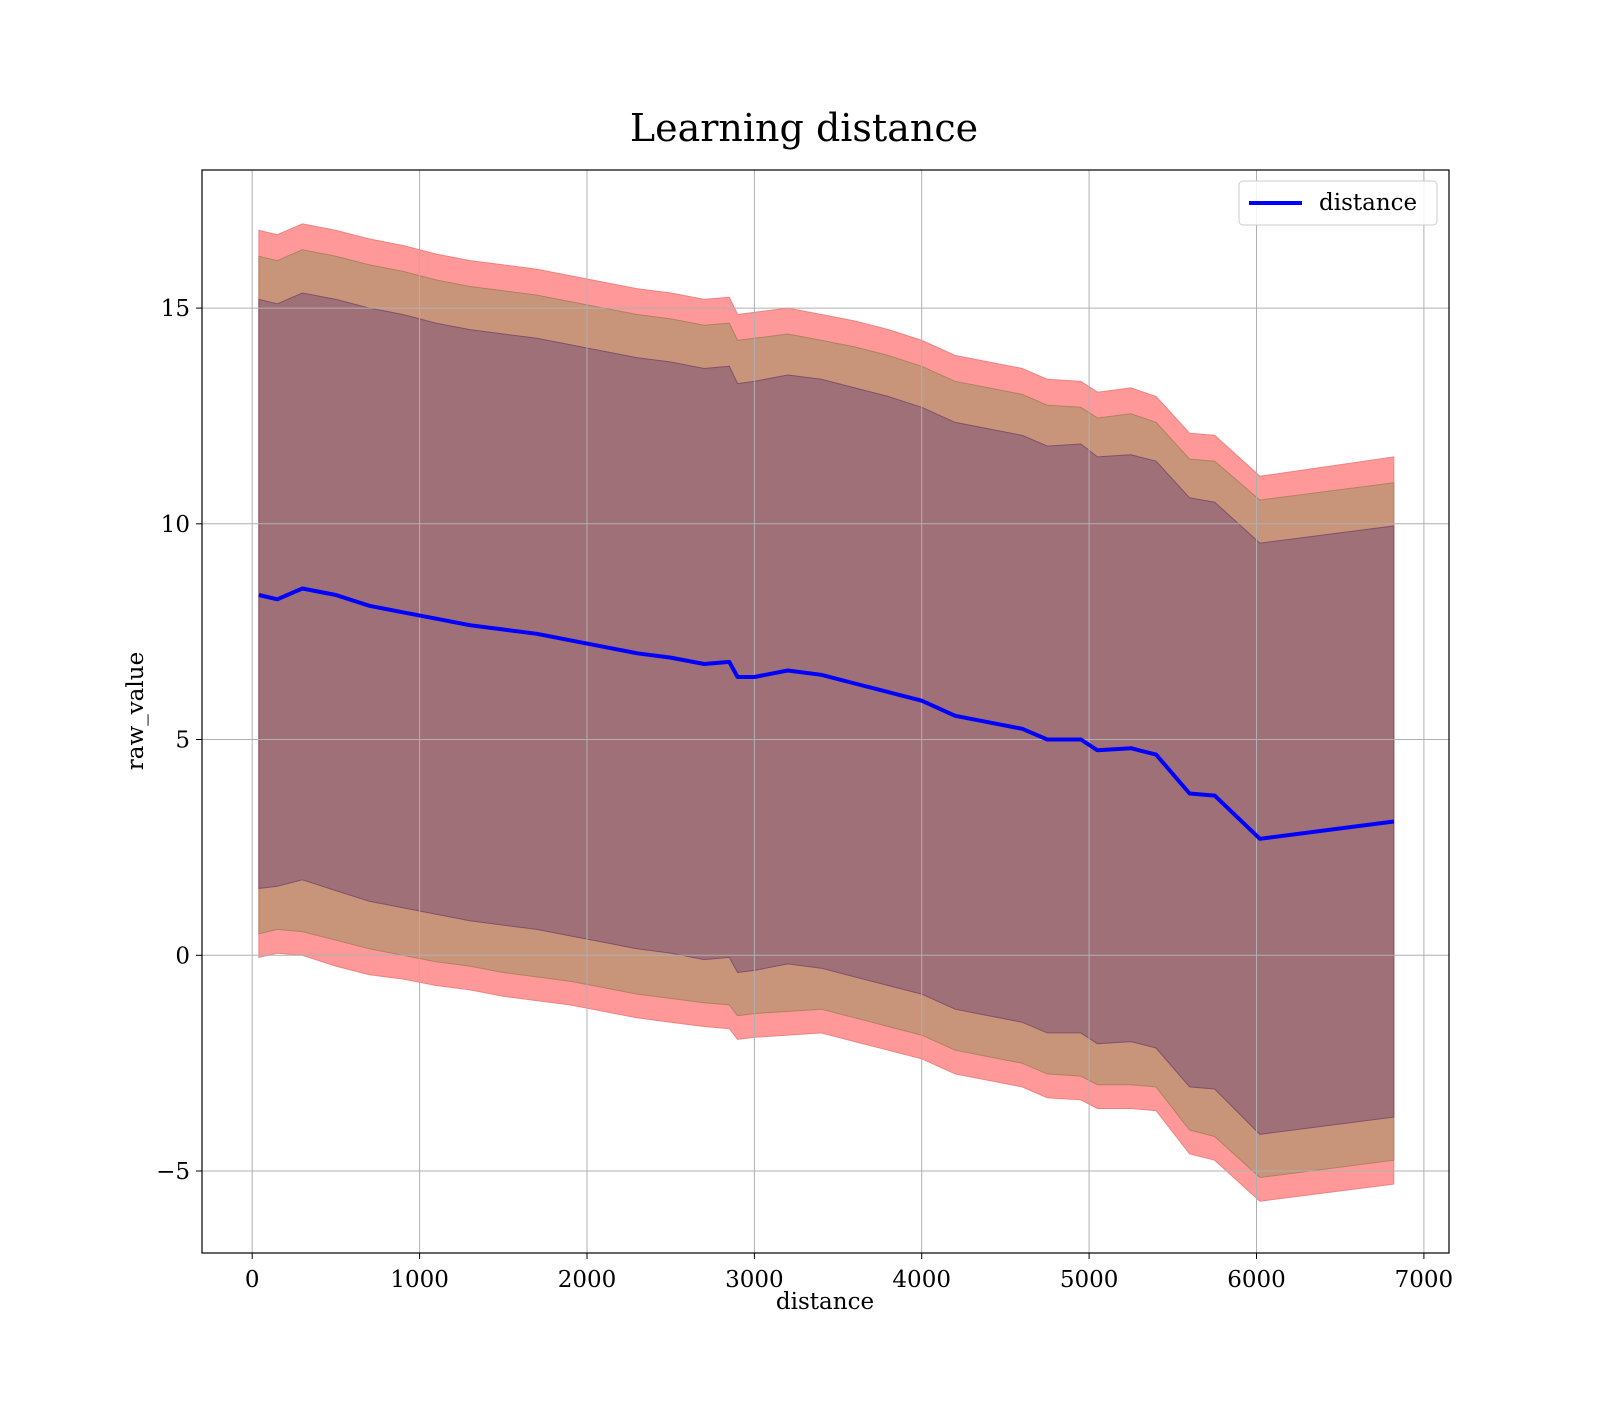 The height and width of the screenshot is (1404, 1600). I want to click on x-axis-ticks: 0 1000 2000 3000 4000 5000 6000 7000, so click(849, 1273).